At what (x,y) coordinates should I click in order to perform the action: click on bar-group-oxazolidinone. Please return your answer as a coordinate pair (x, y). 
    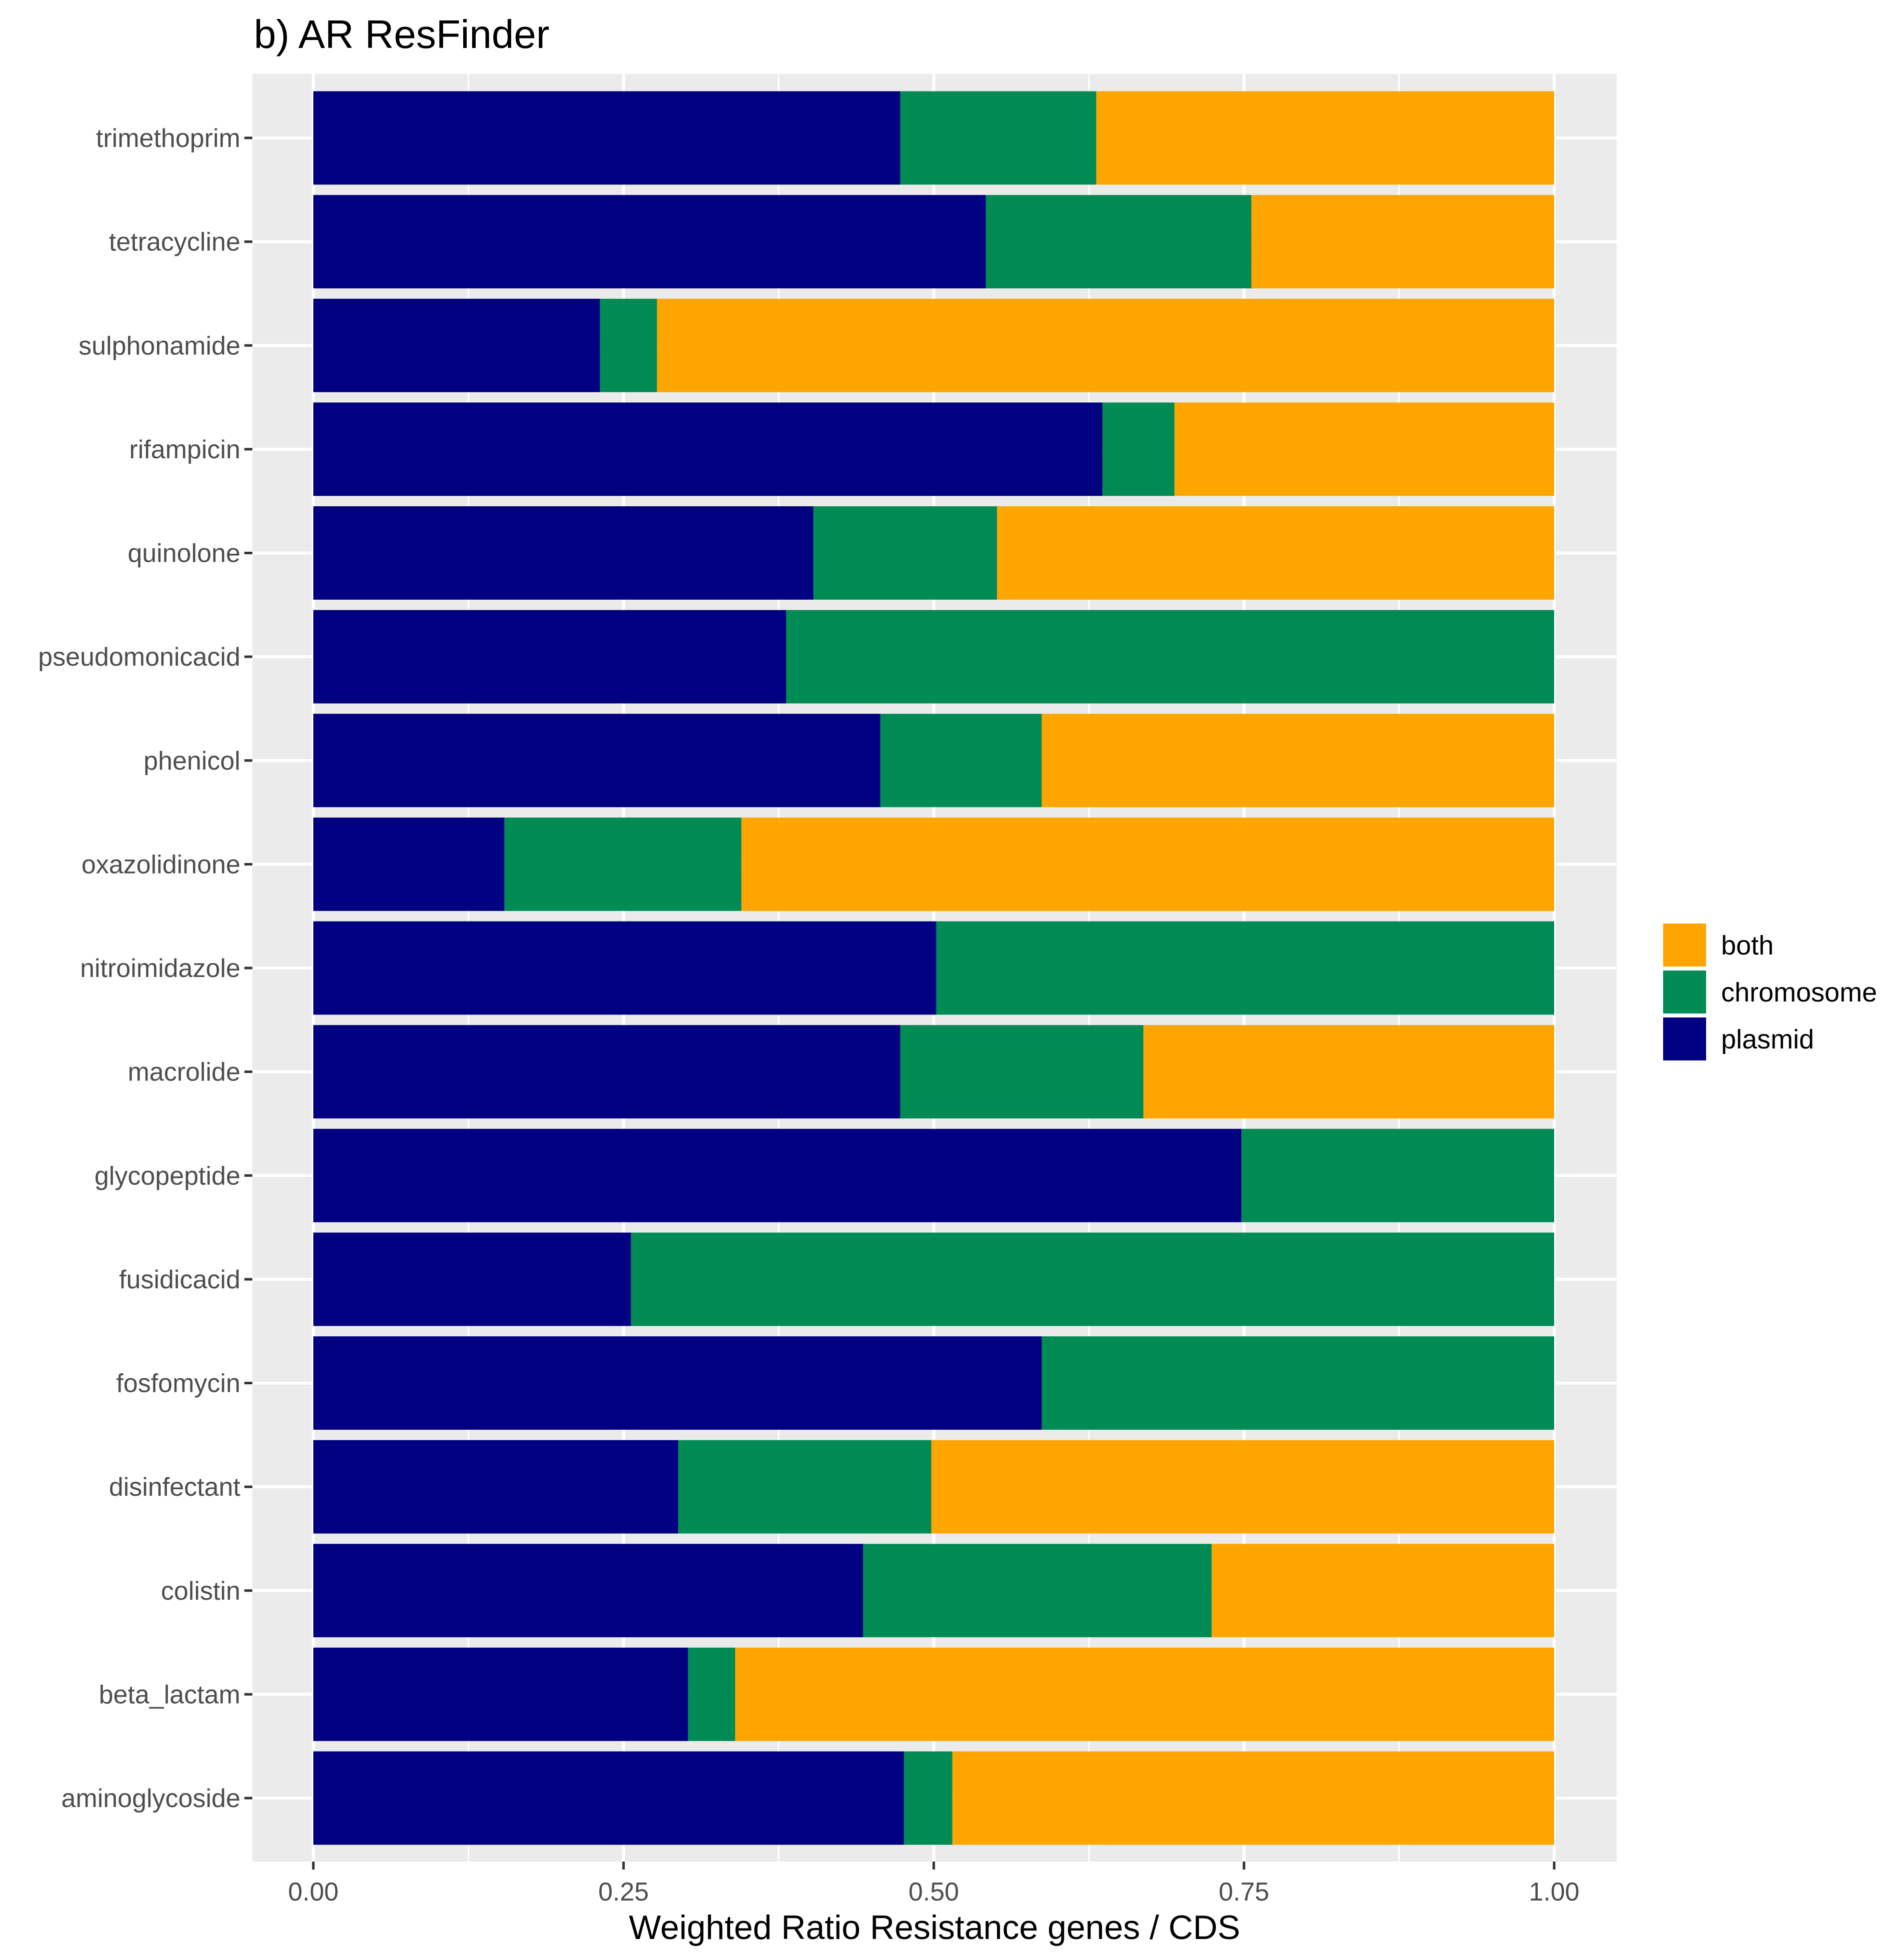
    Looking at the image, I should click on (934, 864).